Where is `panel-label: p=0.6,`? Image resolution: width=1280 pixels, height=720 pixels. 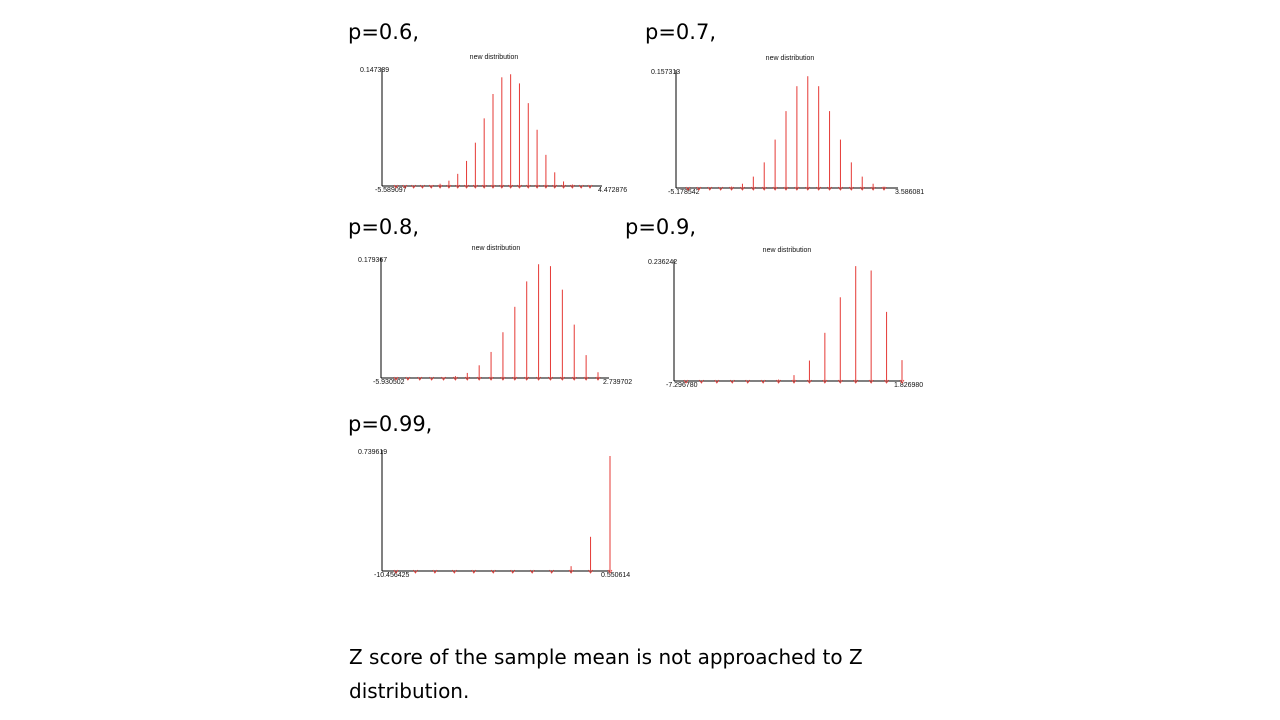 panel-label: p=0.6, is located at coordinates (383, 32).